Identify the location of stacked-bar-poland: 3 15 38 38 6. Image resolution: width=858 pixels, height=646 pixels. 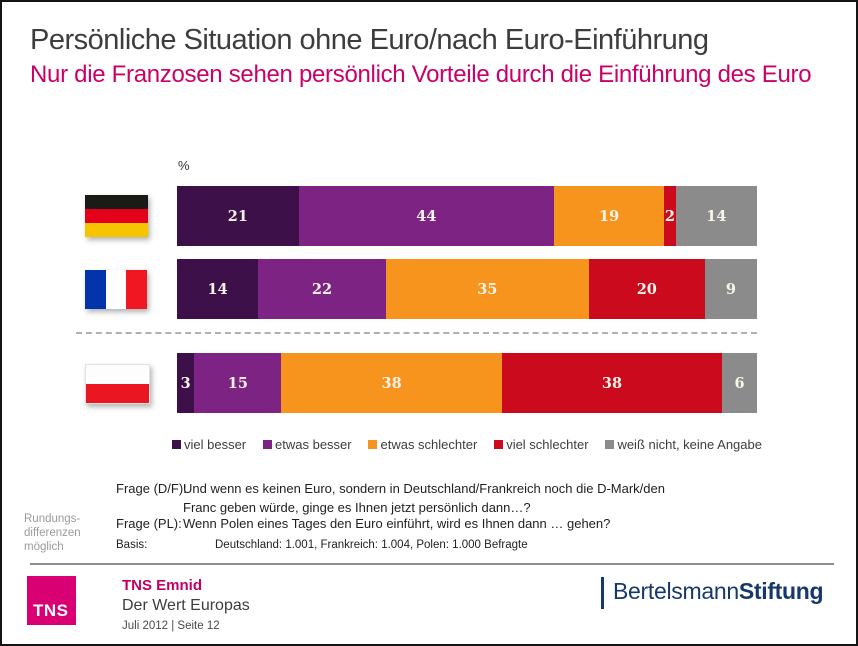
(467, 383).